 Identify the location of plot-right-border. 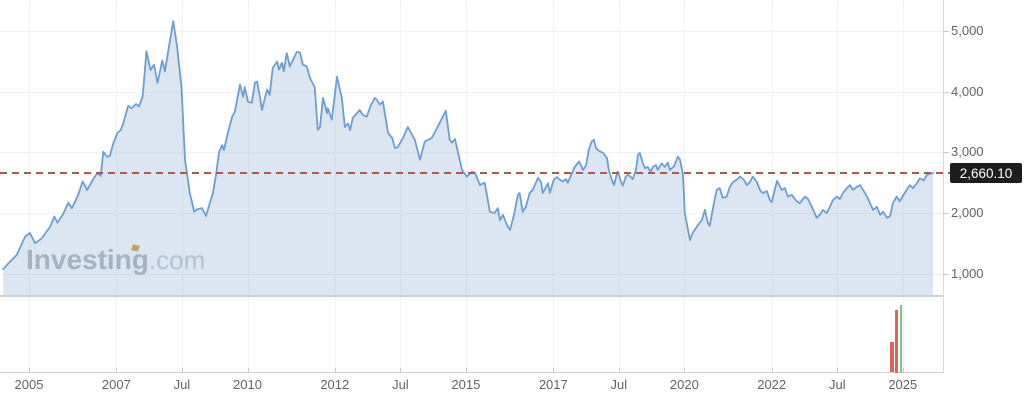
(943, 186).